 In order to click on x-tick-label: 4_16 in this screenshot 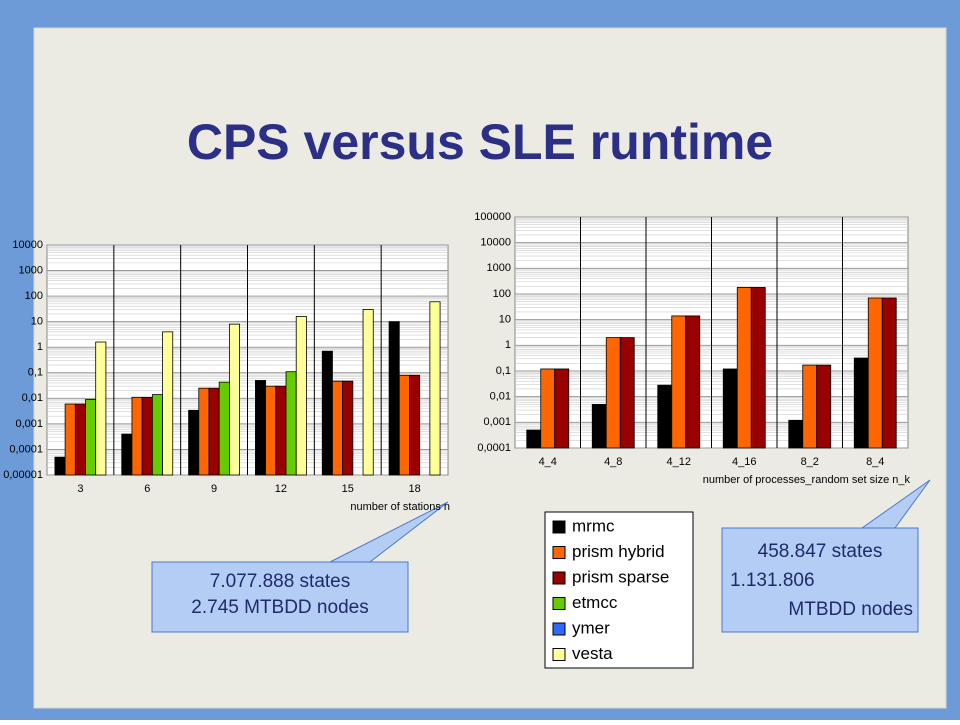, I will do `click(744, 462)`.